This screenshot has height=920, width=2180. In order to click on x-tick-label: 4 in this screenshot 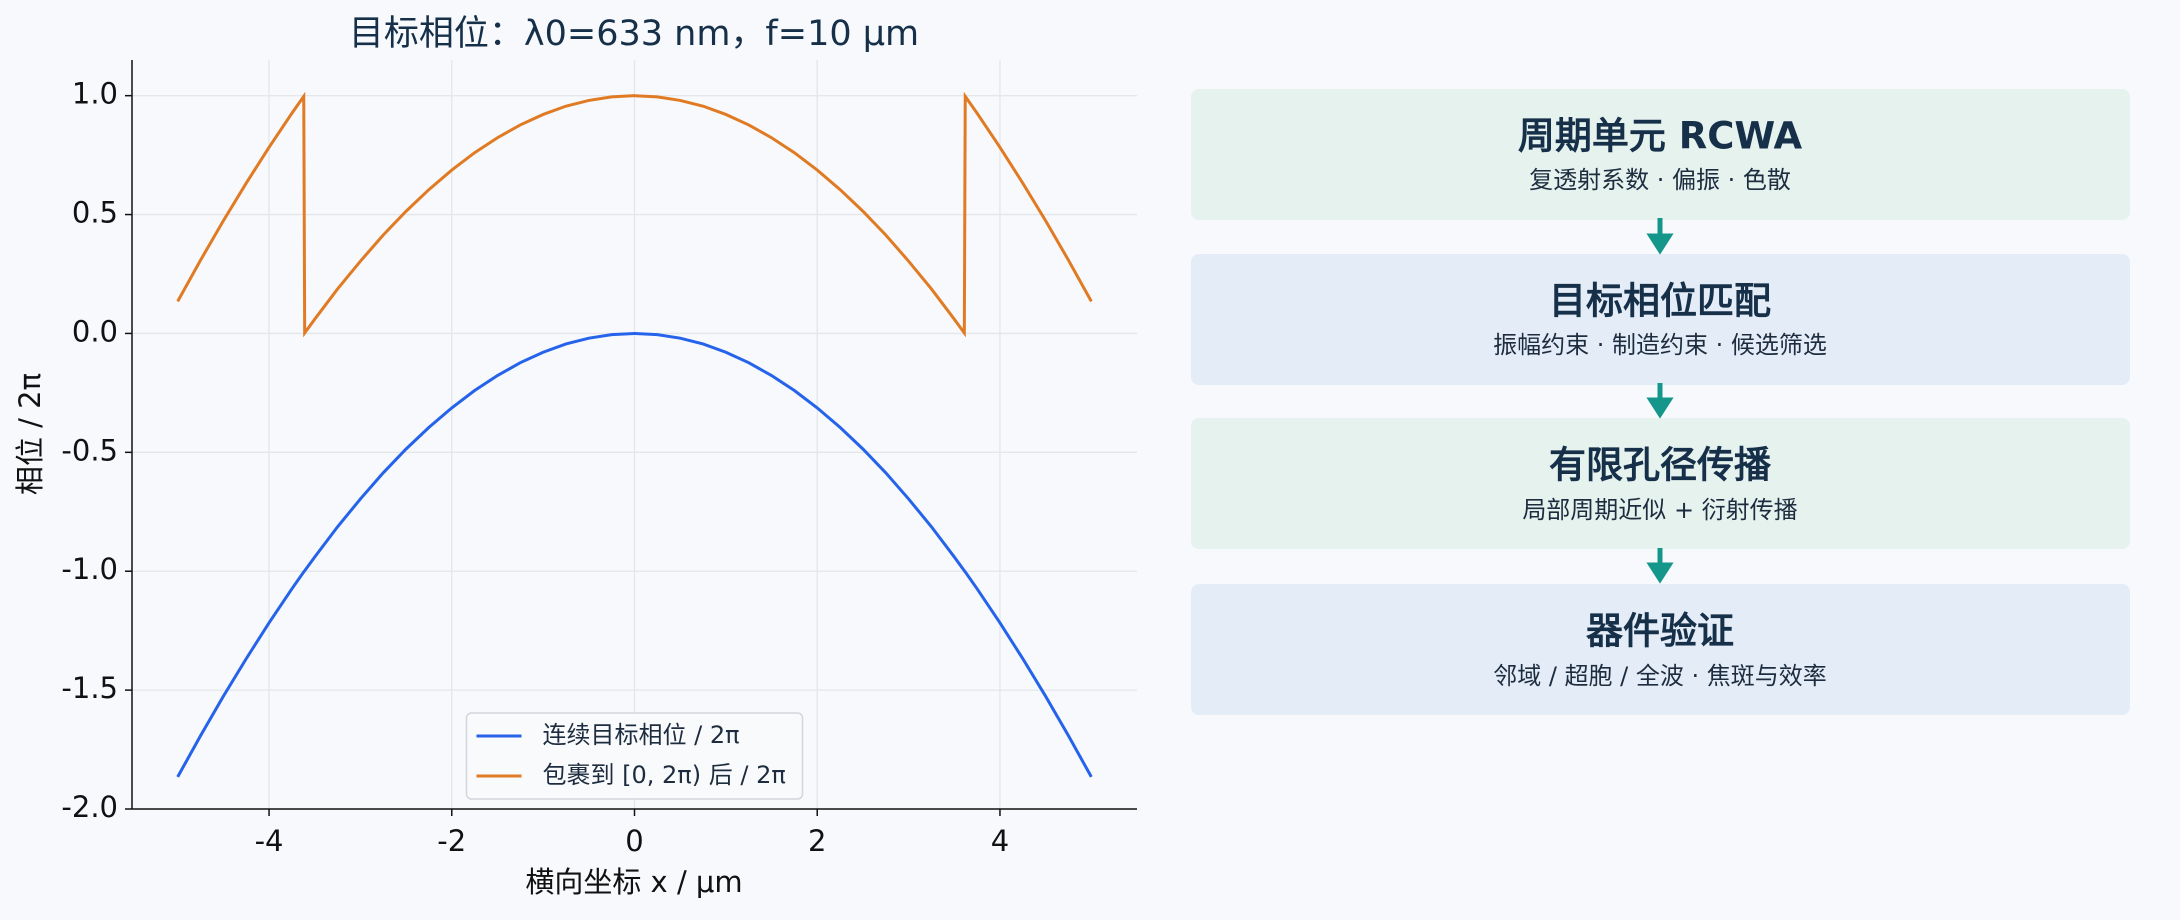, I will do `click(1000, 841)`.